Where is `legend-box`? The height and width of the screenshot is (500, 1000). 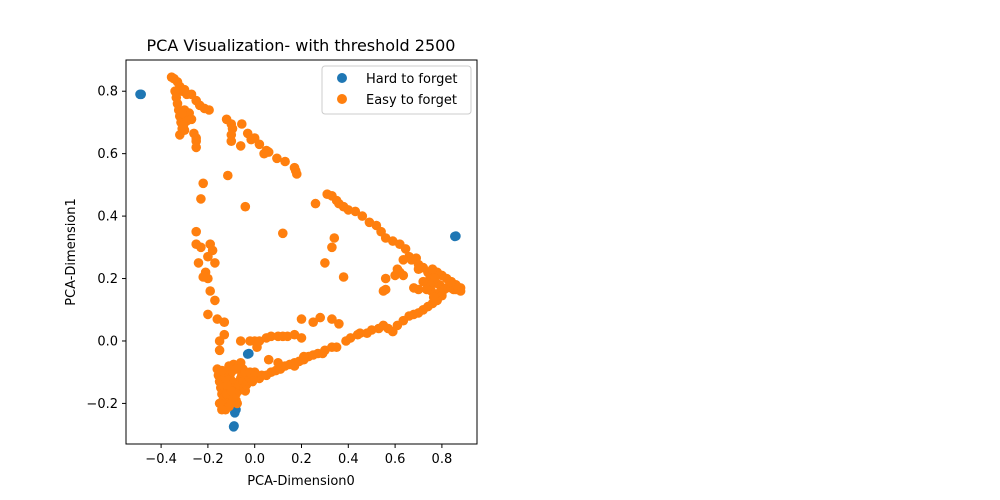 legend-box is located at coordinates (396, 90).